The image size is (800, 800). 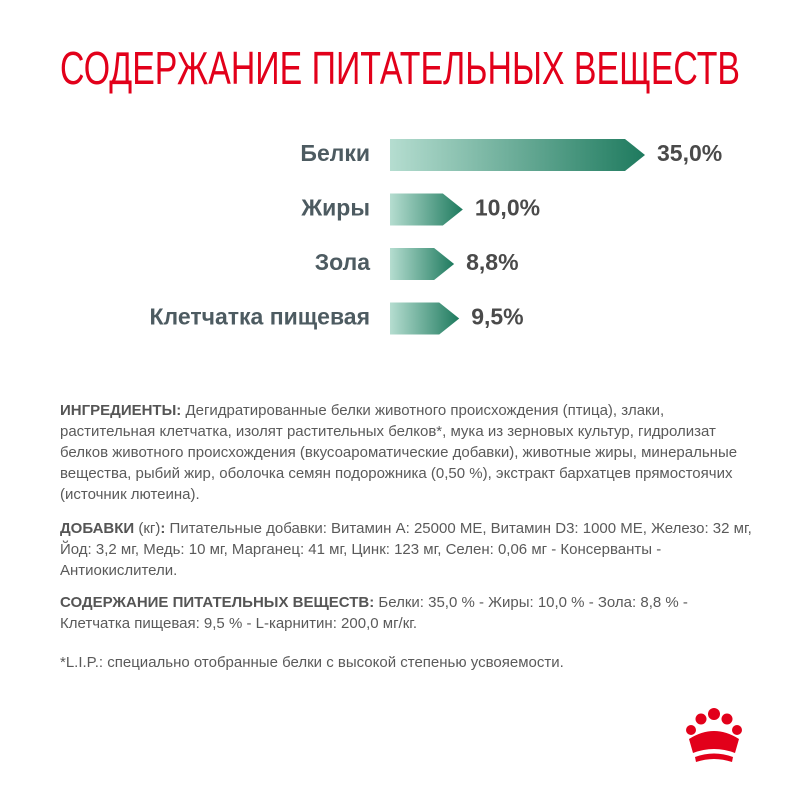 I want to click on additives-label: ДОБАВКИ, so click(x=97, y=528).